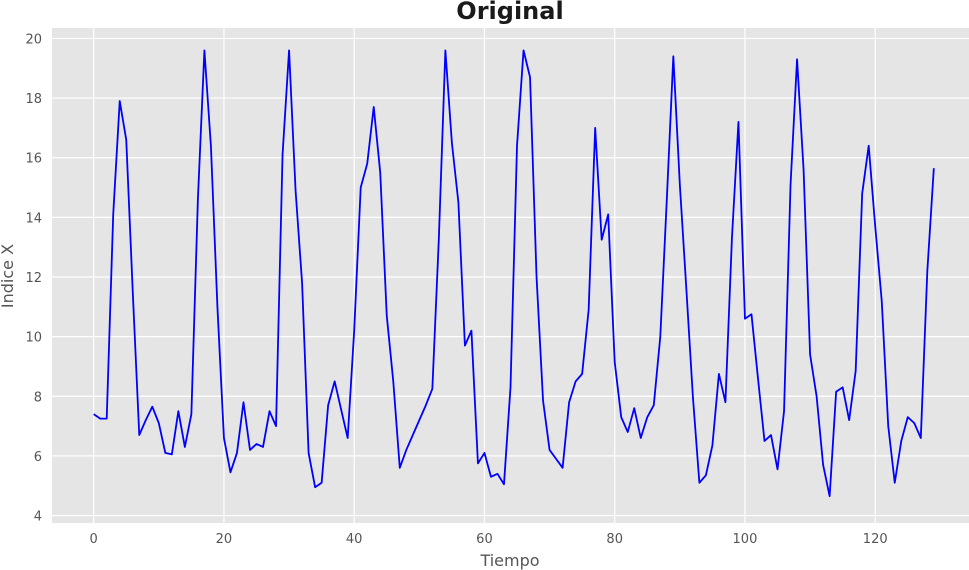 The width and height of the screenshot is (969, 570). I want to click on y-tick-label: 12, so click(33, 278).